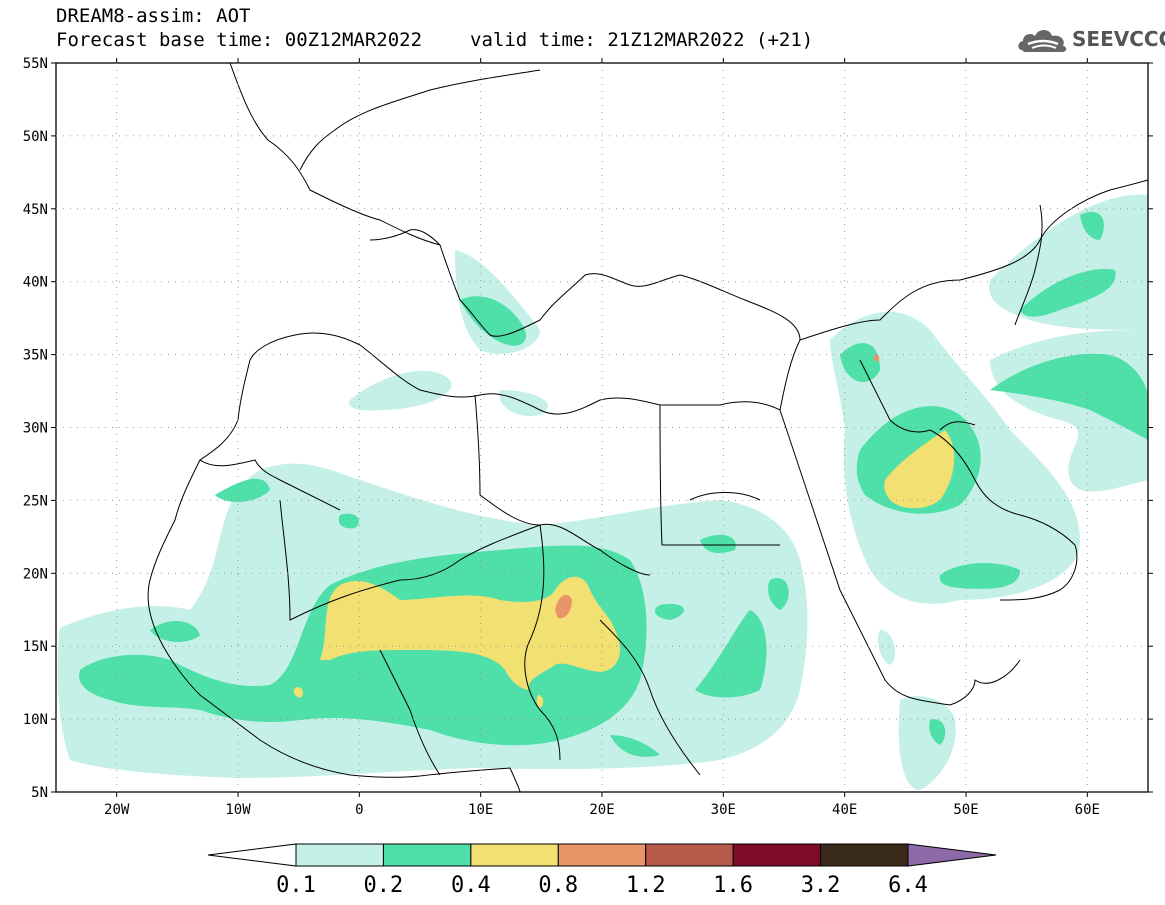 This screenshot has height=905, width=1165. I want to click on colorbar: 0.1 0.2 0.4 0.8 1.2 1.6 3.2 6.4, so click(602, 870).